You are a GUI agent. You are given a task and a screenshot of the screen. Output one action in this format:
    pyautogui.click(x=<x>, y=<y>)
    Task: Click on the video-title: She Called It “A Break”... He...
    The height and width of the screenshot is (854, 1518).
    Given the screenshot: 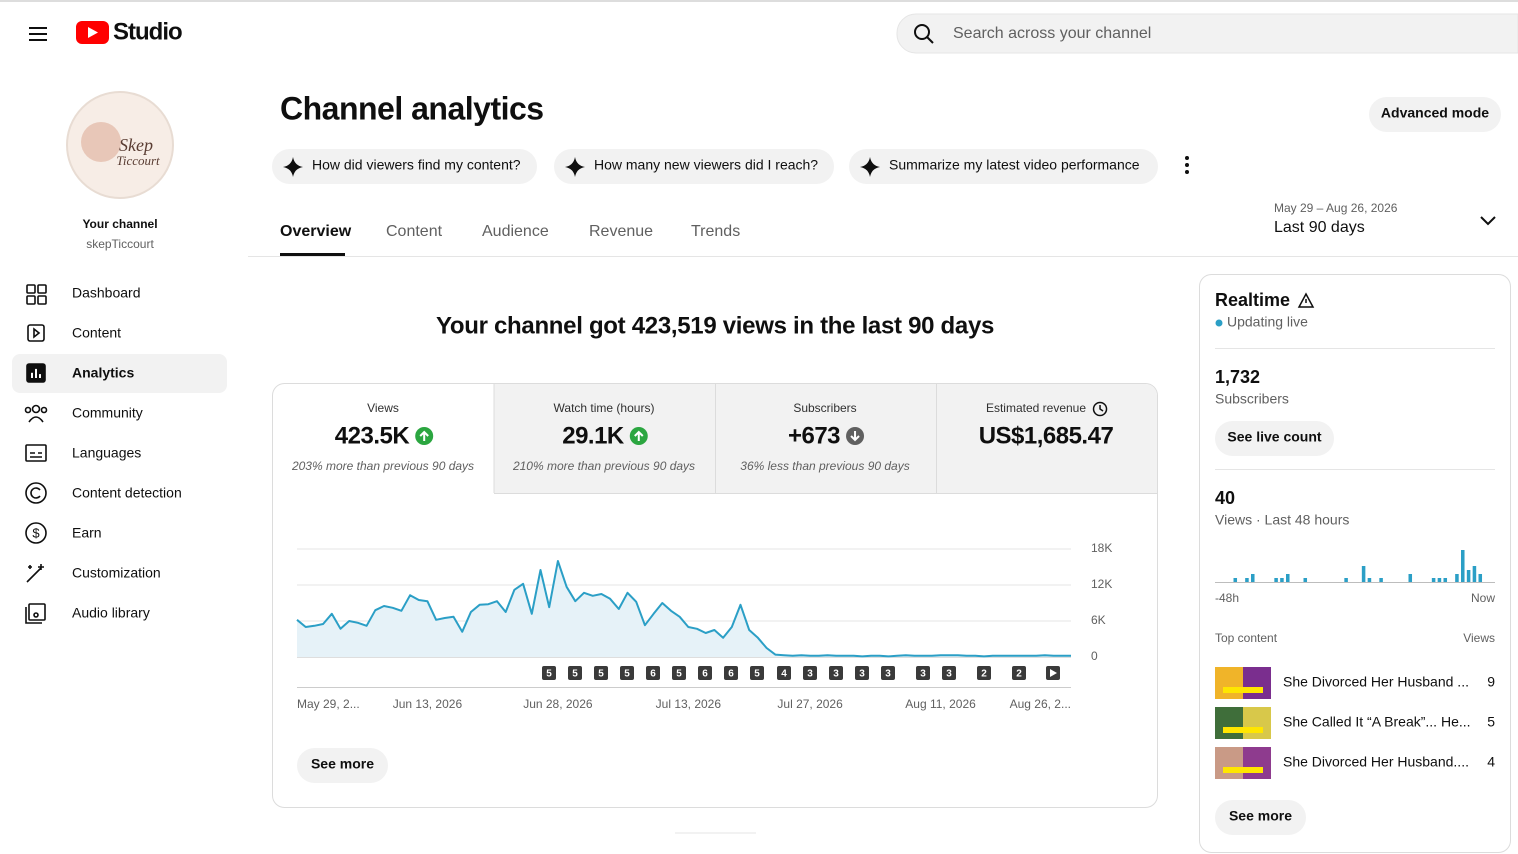 What is the action you would take?
    pyautogui.click(x=1377, y=722)
    